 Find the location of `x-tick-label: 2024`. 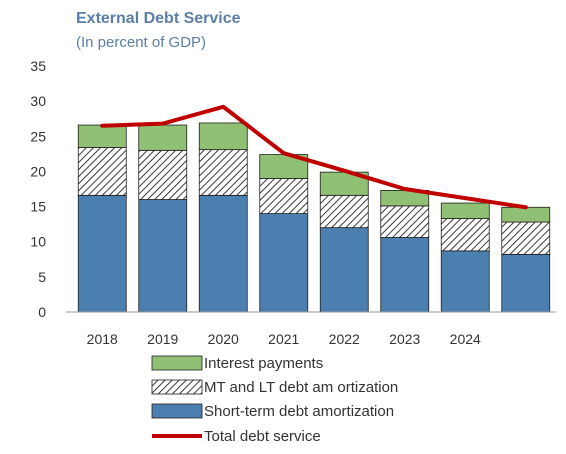

x-tick-label: 2024 is located at coordinates (465, 339).